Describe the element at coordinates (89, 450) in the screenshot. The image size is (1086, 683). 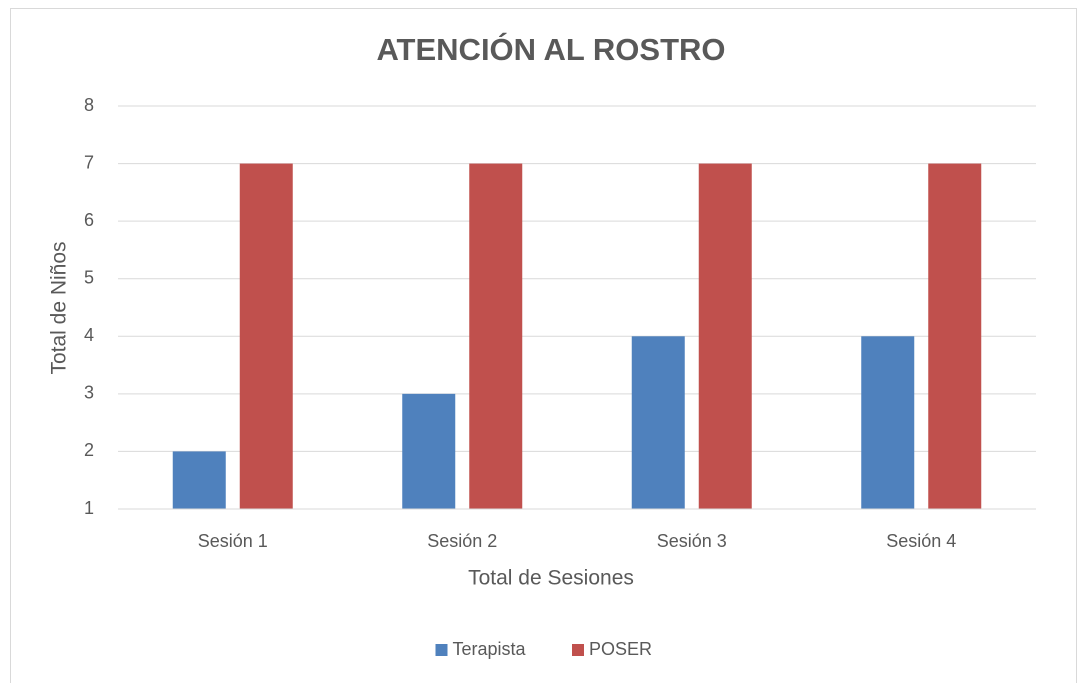
I see `y-tick-label: 2` at that location.